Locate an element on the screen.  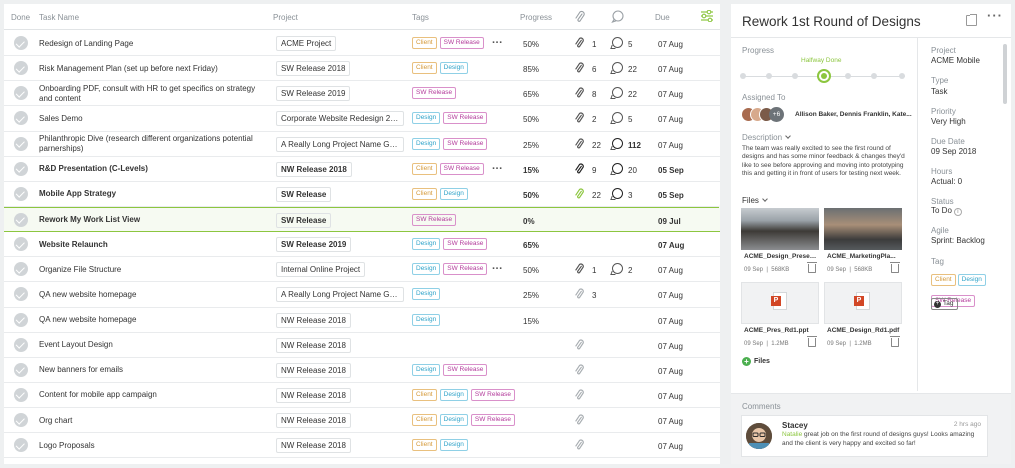
task-attachments: 2 is located at coordinates (590, 118).